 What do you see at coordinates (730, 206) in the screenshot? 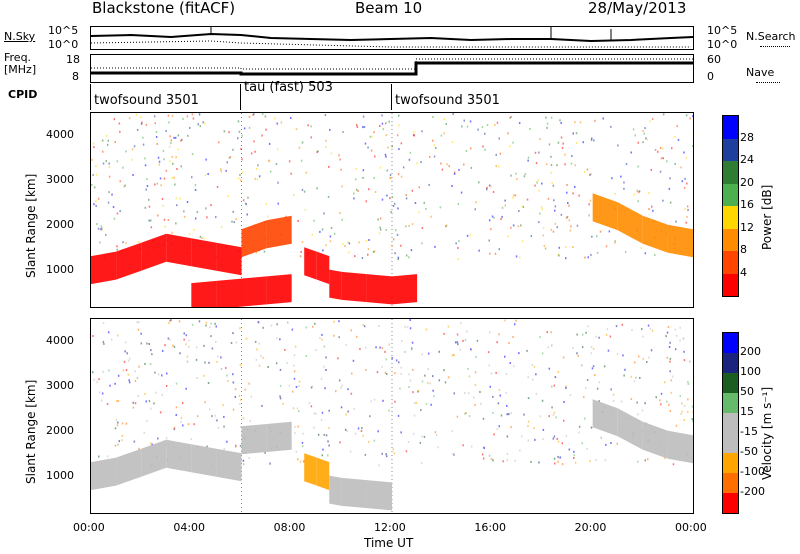
I see `power-colorbar` at bounding box center [730, 206].